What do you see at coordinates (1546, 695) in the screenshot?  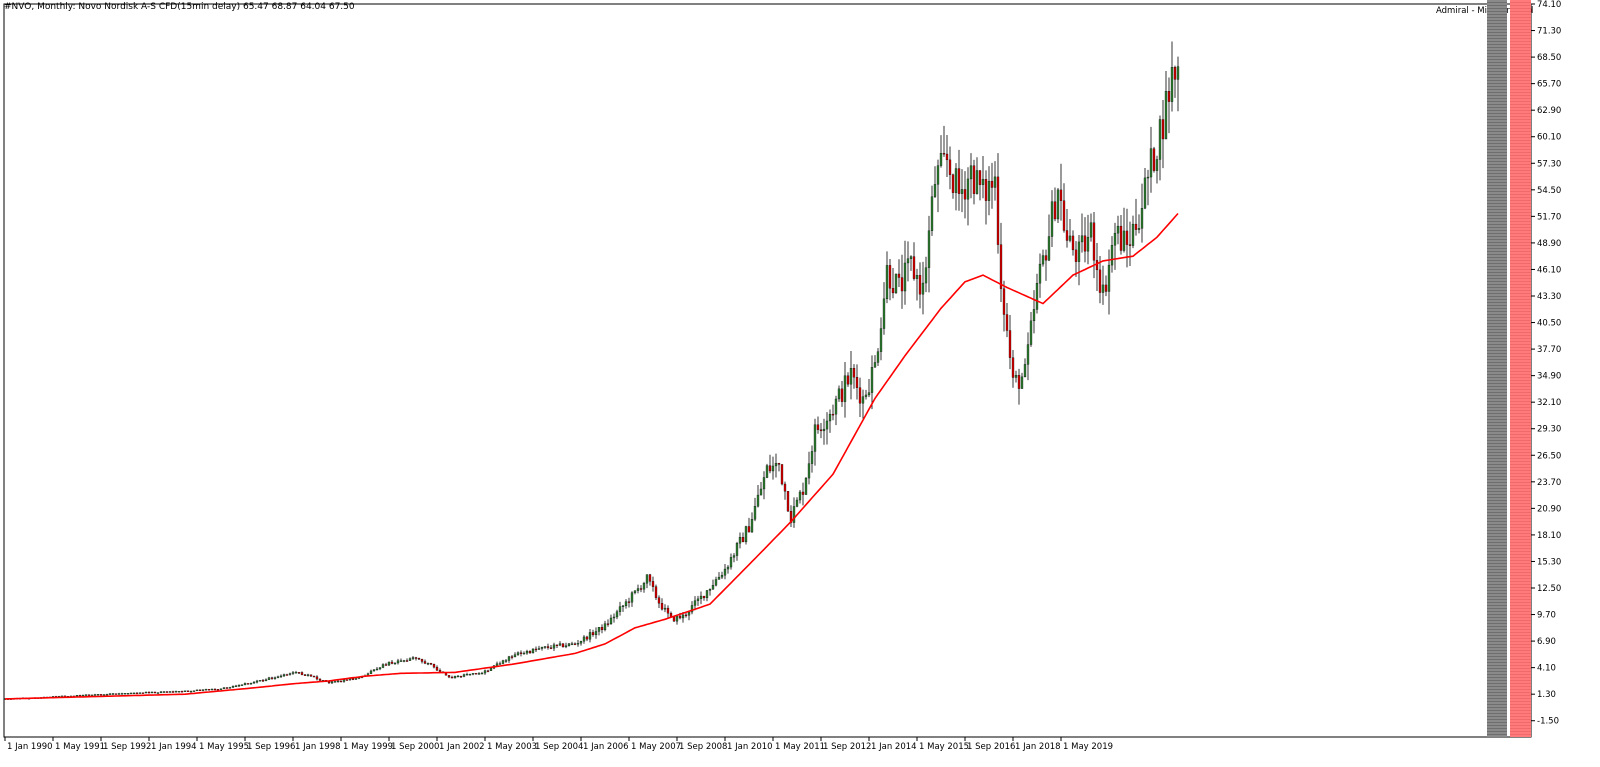 I see `y-tick-label: 1.30` at bounding box center [1546, 695].